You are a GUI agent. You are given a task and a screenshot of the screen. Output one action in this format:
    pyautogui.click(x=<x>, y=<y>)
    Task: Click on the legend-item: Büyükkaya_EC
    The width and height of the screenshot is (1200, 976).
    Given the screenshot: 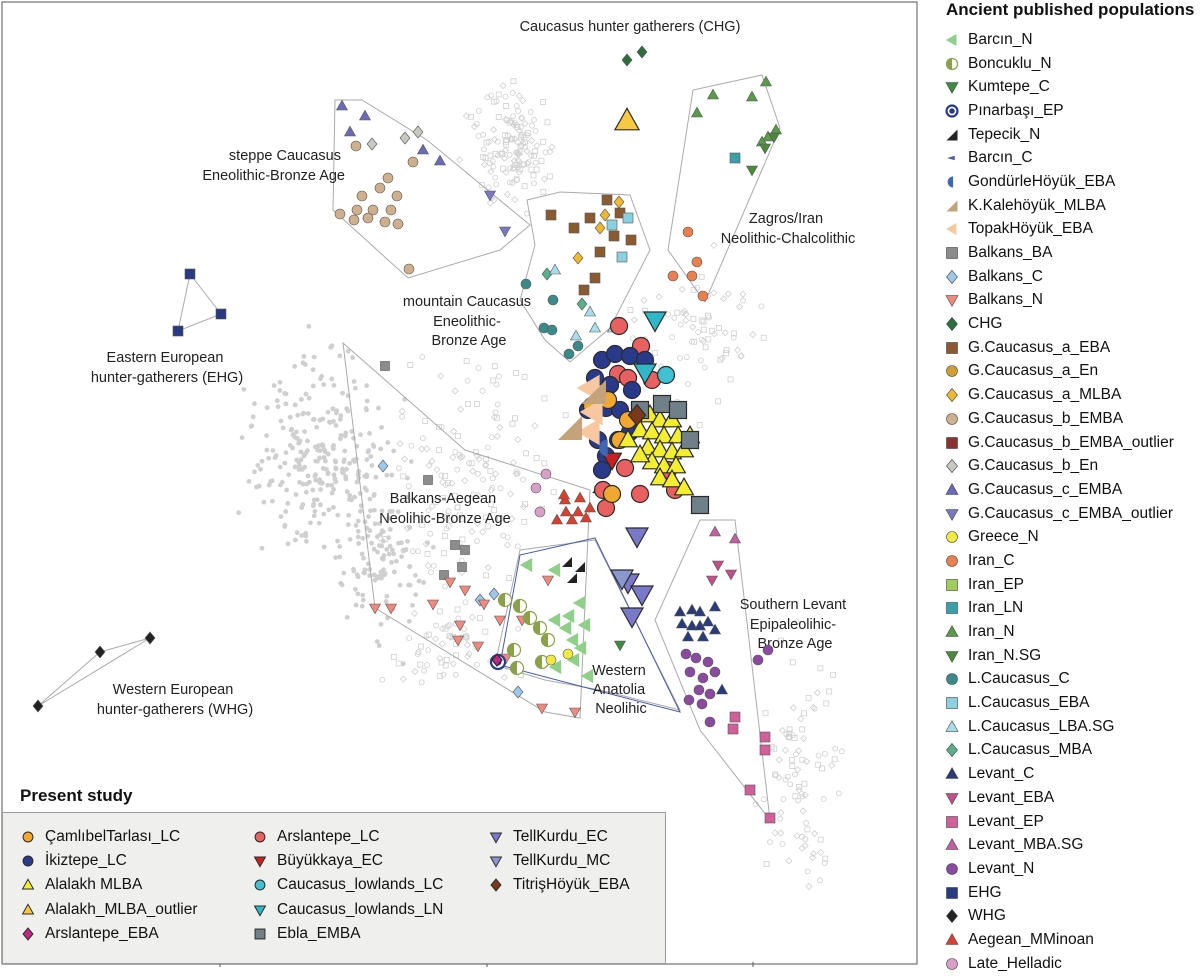 What is the action you would take?
    pyautogui.click(x=347, y=861)
    